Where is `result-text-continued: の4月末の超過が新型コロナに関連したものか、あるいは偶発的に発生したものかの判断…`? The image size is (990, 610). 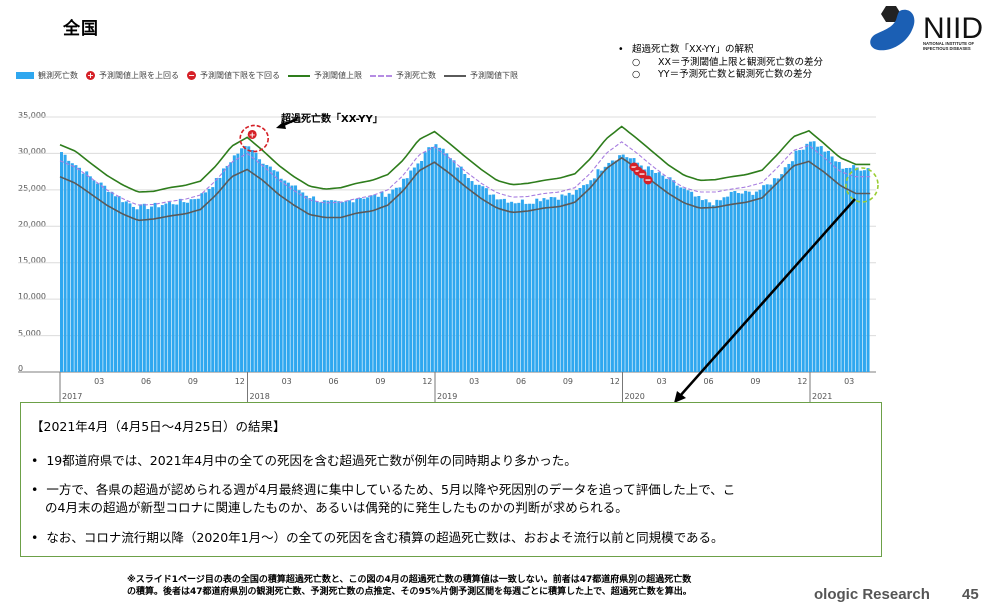
result-text-continued: の4月末の超過が新型コロナに関連したものか、あるいは偶発的に発生したものかの判断… is located at coordinates (336, 507).